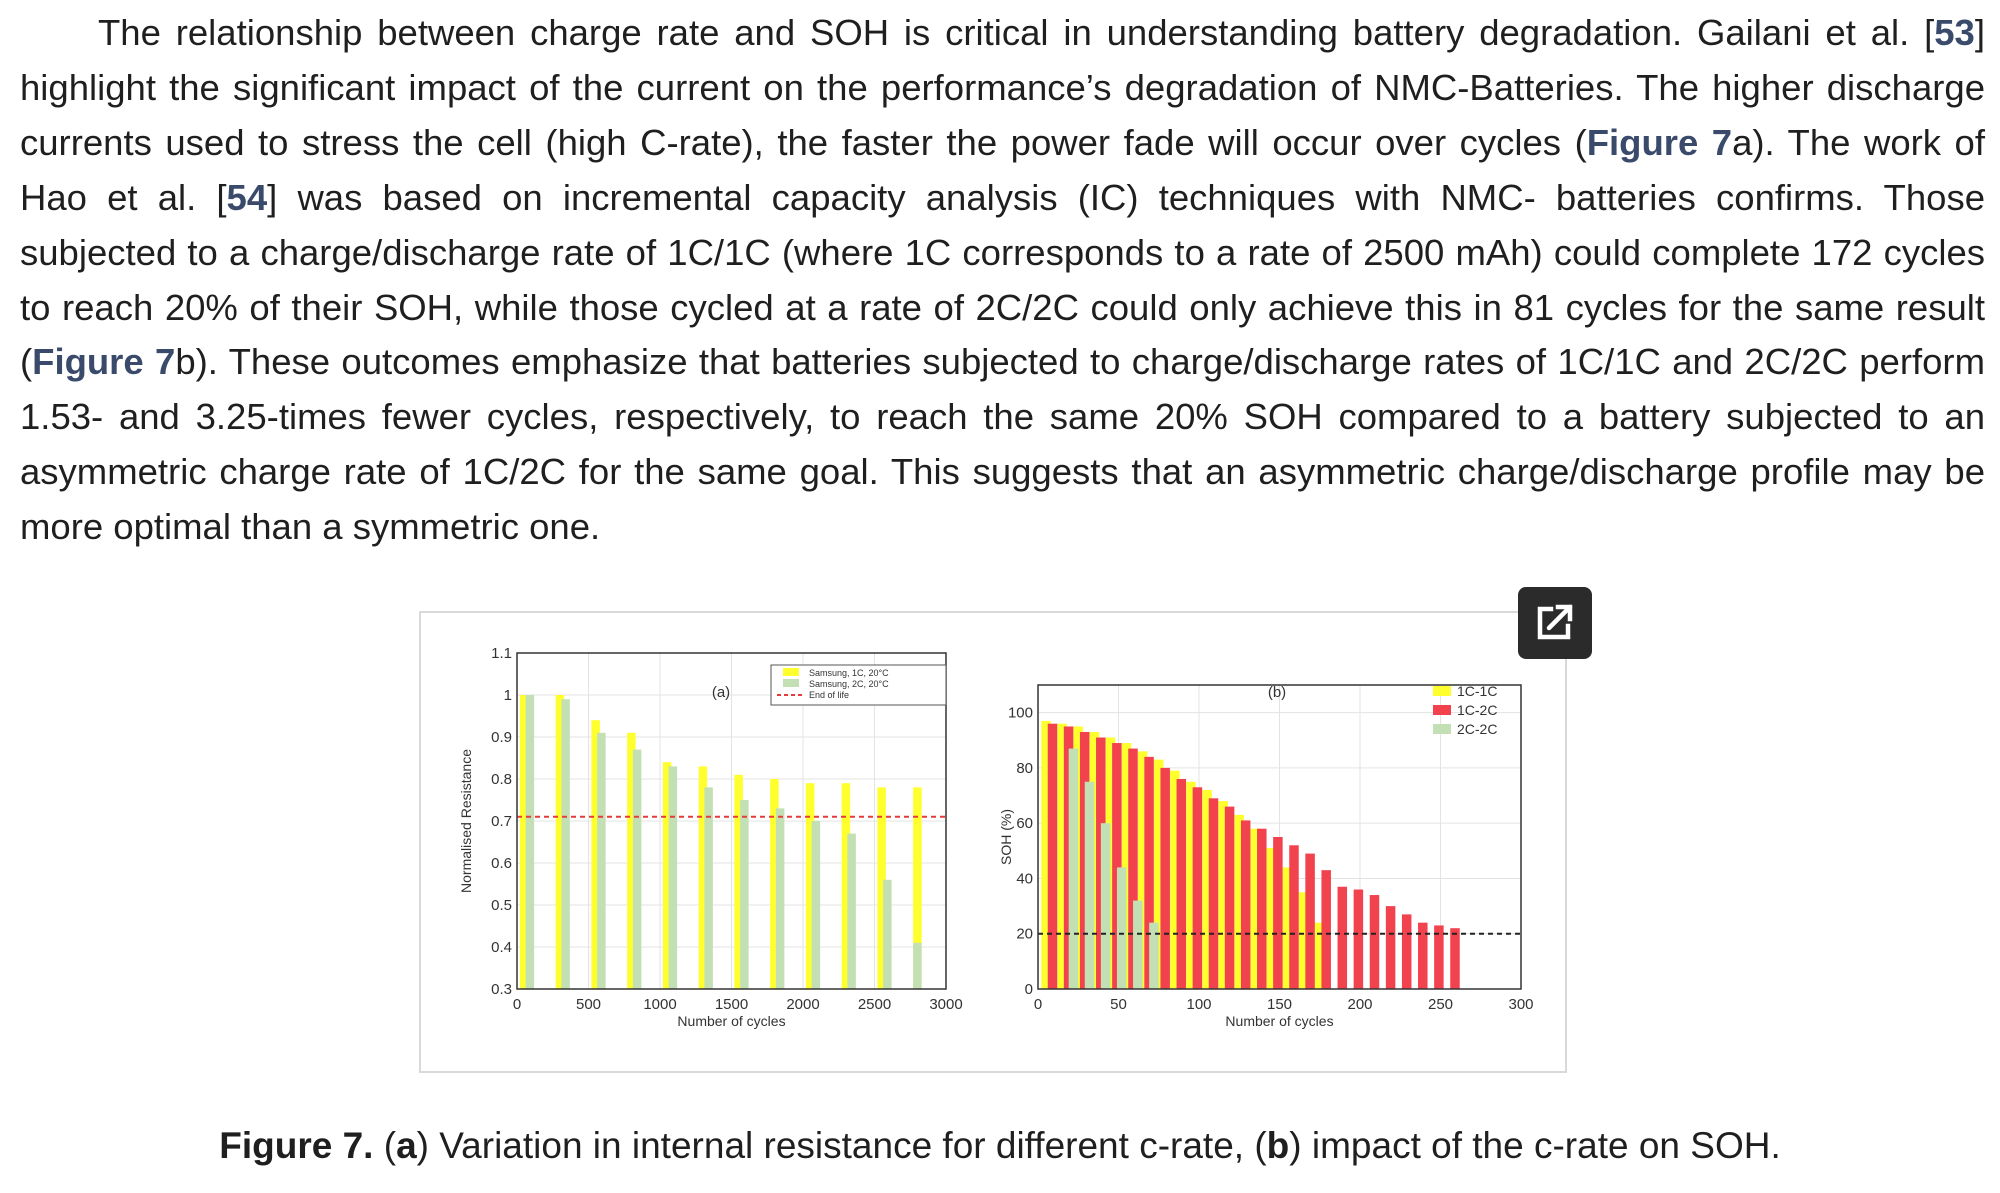  Describe the element at coordinates (1006, 837) in the screenshot. I see `chart-b-y-axis-label: SOH (%)` at that location.